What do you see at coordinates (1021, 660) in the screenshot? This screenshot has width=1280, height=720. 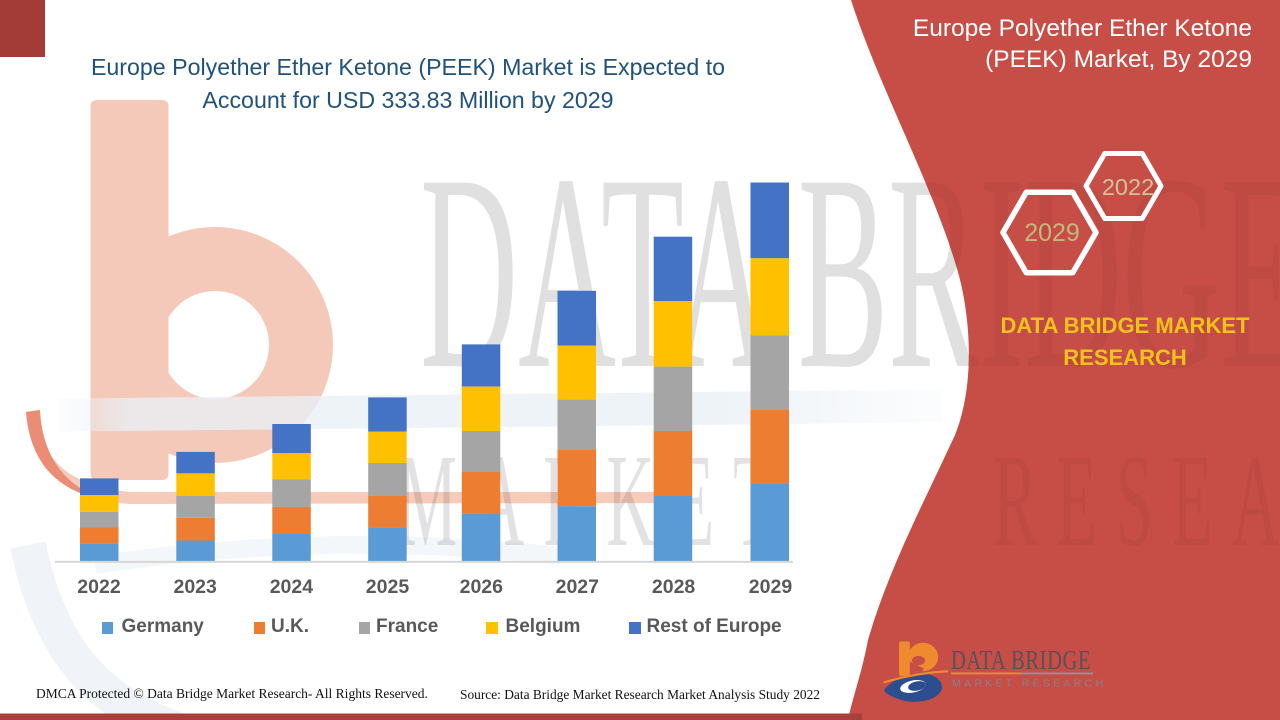 I see `svg-text: DATA BRIDGE` at bounding box center [1021, 660].